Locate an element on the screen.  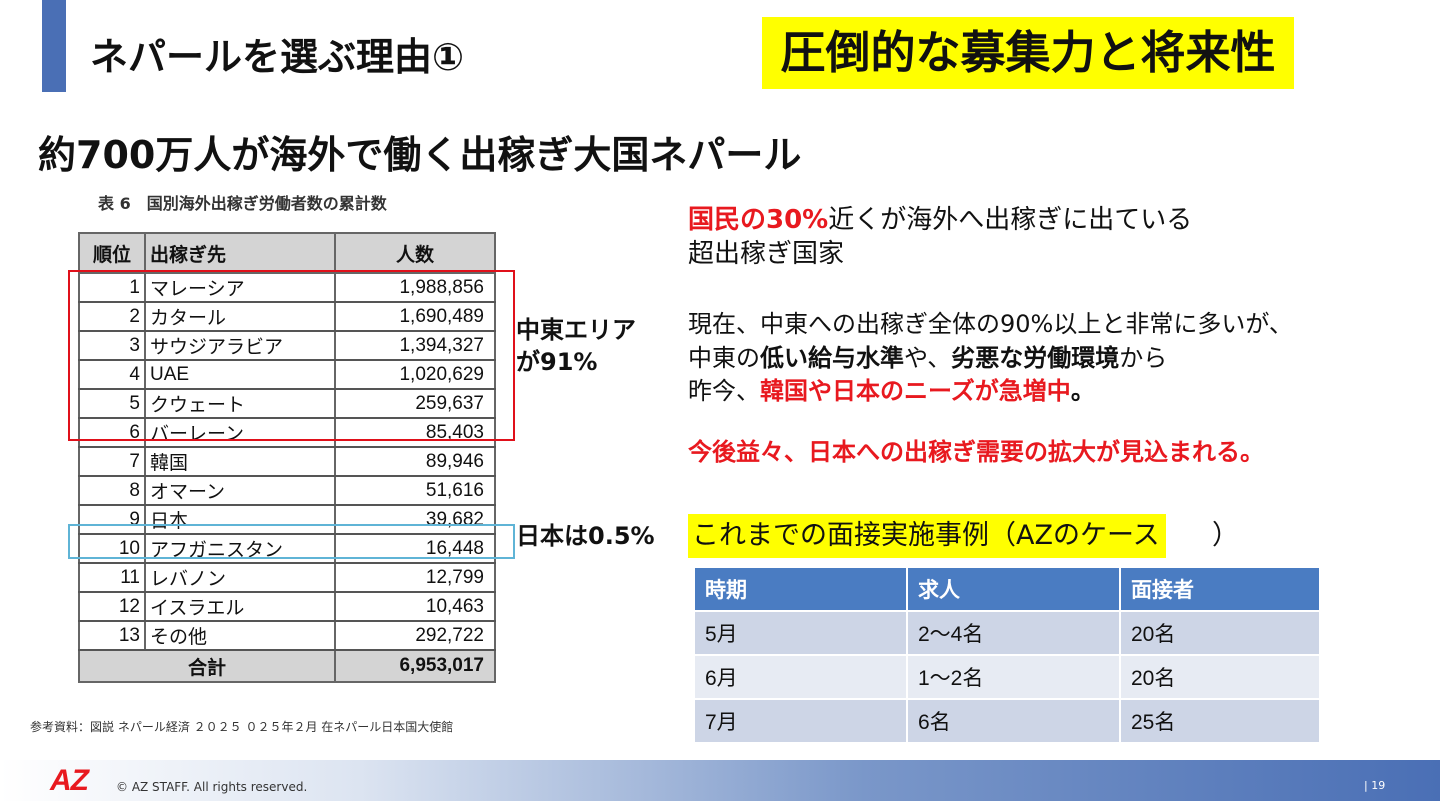
source-note: 参考資料：図説 ネパール経済 ２０２５ ０２５年２月 在ネパール日本国大使館 is located at coordinates (242, 727).